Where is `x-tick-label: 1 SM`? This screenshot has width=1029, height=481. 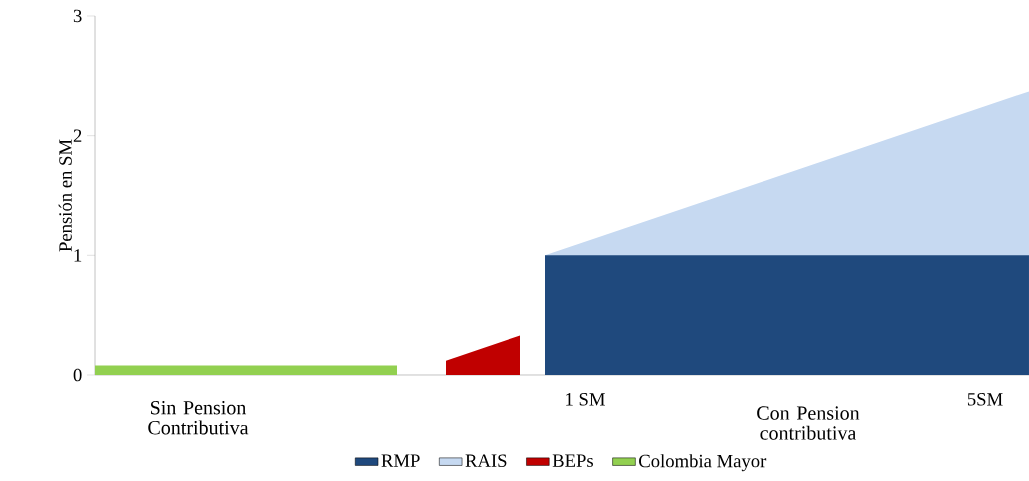
x-tick-label: 1 SM is located at coordinates (585, 399).